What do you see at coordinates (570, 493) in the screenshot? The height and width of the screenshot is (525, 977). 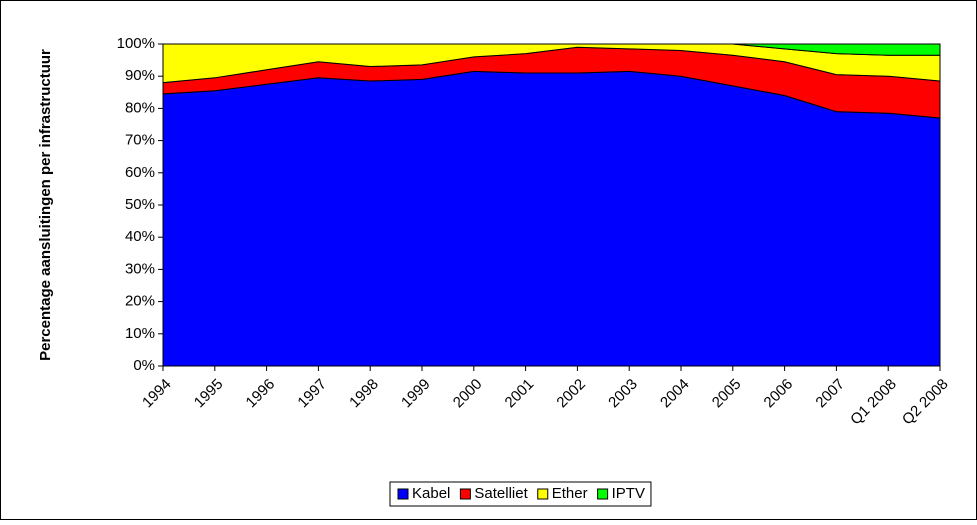 I see `legend-label: Ether` at bounding box center [570, 493].